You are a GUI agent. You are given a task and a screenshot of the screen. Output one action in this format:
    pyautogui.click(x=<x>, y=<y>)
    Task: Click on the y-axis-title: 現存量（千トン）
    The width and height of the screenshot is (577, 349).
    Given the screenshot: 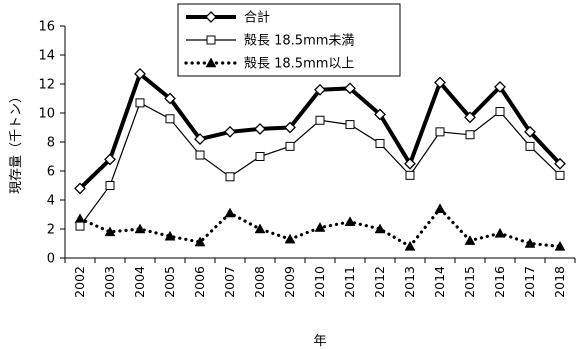 What is the action you would take?
    pyautogui.click(x=16, y=142)
    